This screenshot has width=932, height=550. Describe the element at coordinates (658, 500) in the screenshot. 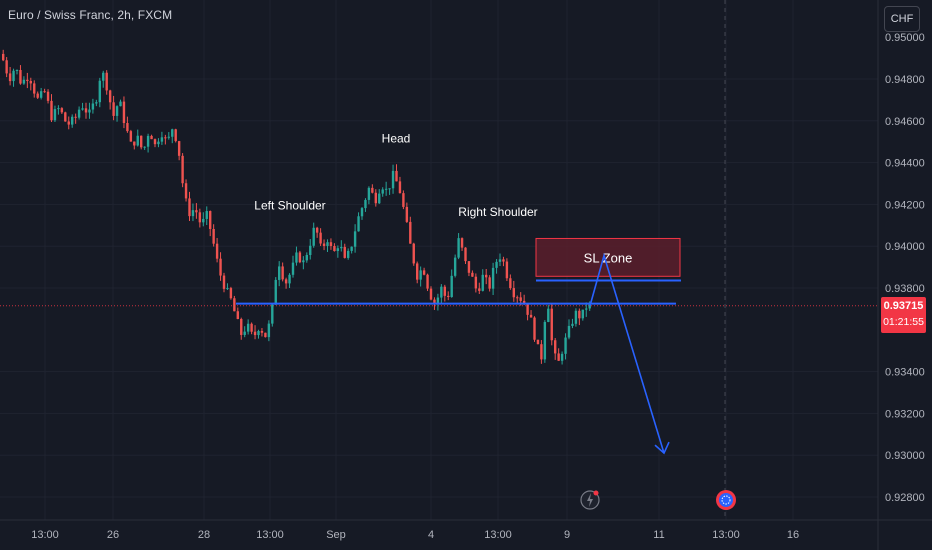

I see `event-markers` at that location.